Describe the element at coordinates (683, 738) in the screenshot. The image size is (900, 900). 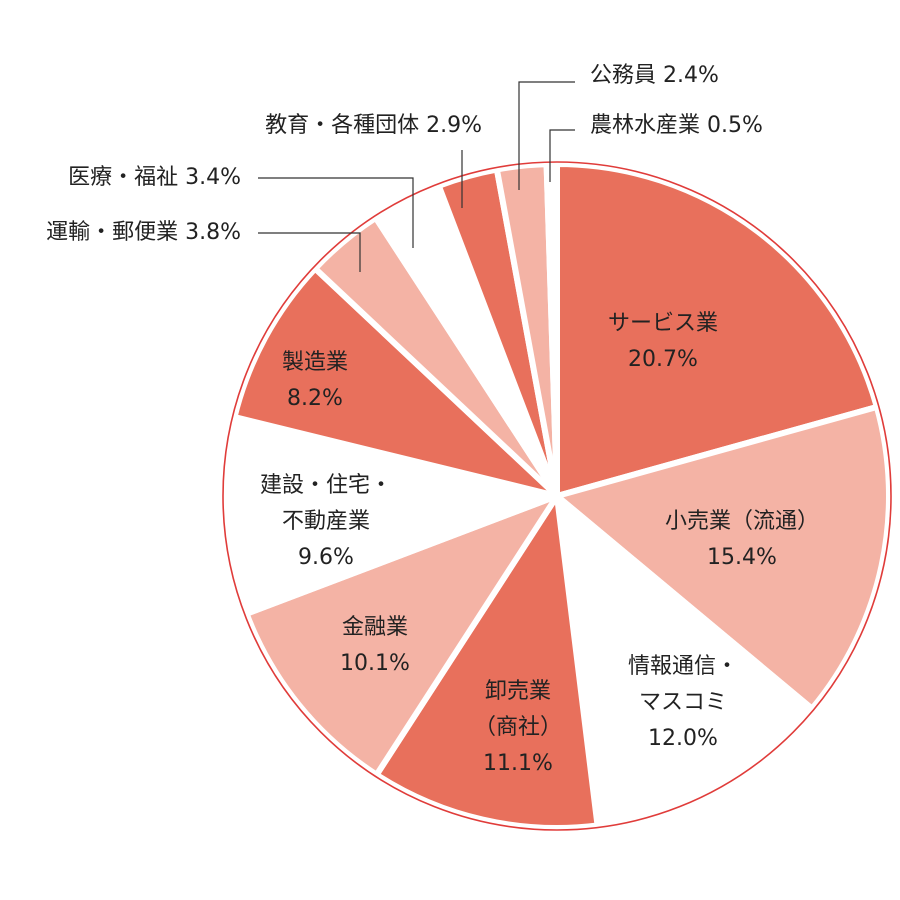
I see `slice-value-label: 12.0%` at that location.